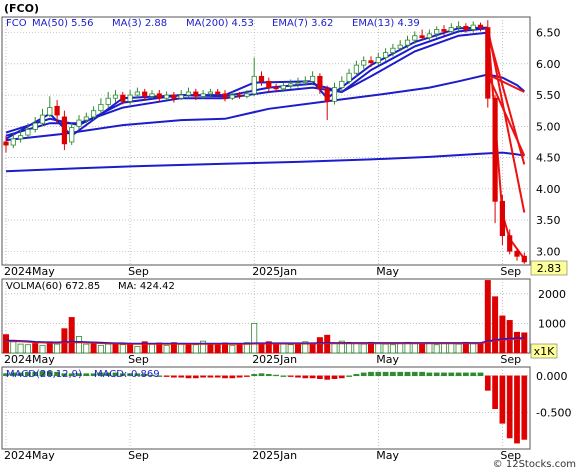 Image resolution: width=580 pixels, height=471 pixels. I want to click on price-y-tick-label: 4.00, so click(548, 189).